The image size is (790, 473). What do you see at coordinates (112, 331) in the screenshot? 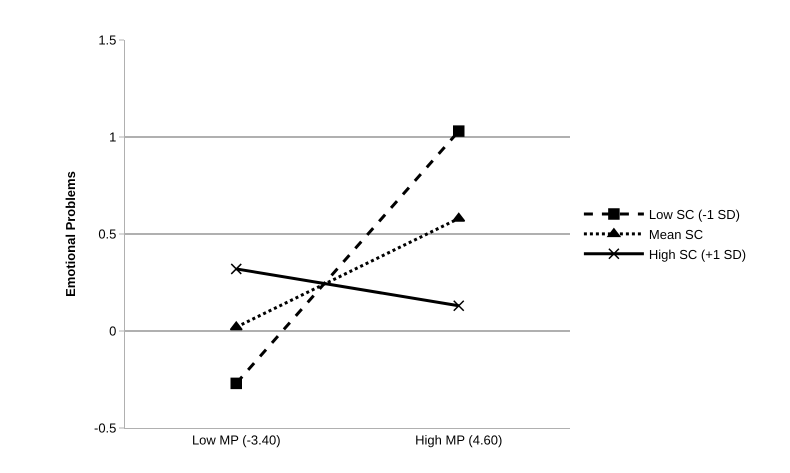
I see `y-tick-label: 0` at bounding box center [112, 331].